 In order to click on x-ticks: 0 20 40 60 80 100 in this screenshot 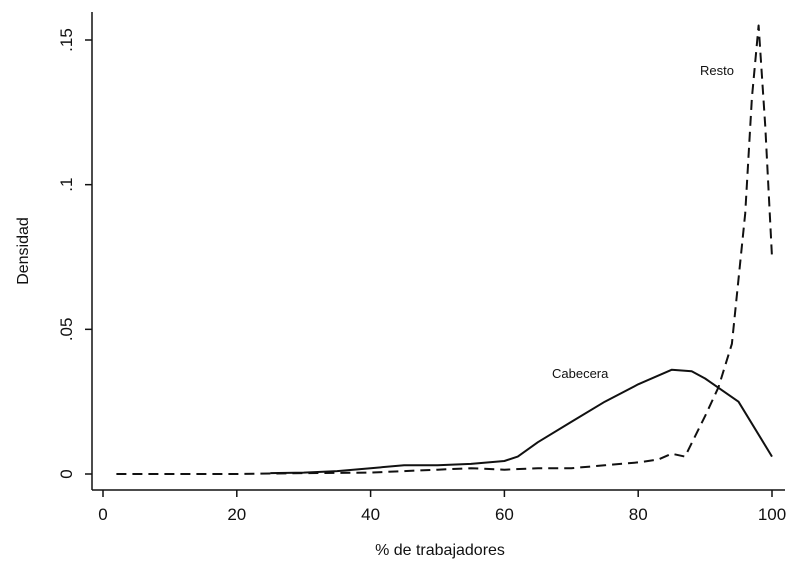, I will do `click(442, 507)`.